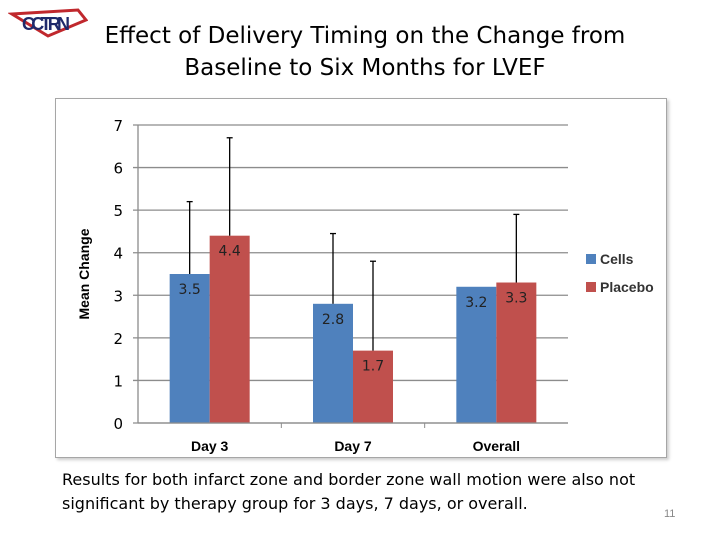 The width and height of the screenshot is (720, 540). Describe the element at coordinates (118, 296) in the screenshot. I see `y-tick-label: 3` at that location.